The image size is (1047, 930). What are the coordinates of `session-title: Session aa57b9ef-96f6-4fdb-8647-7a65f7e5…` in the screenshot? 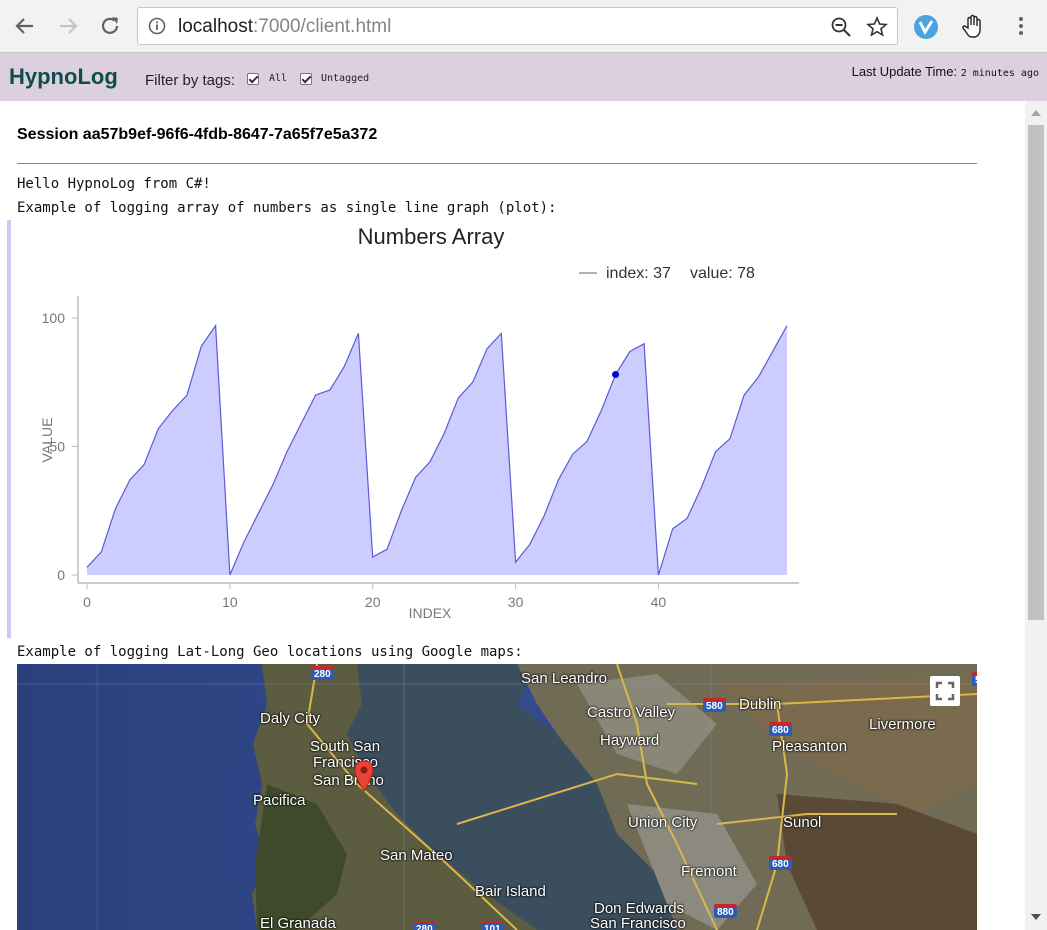 It's located at (197, 134).